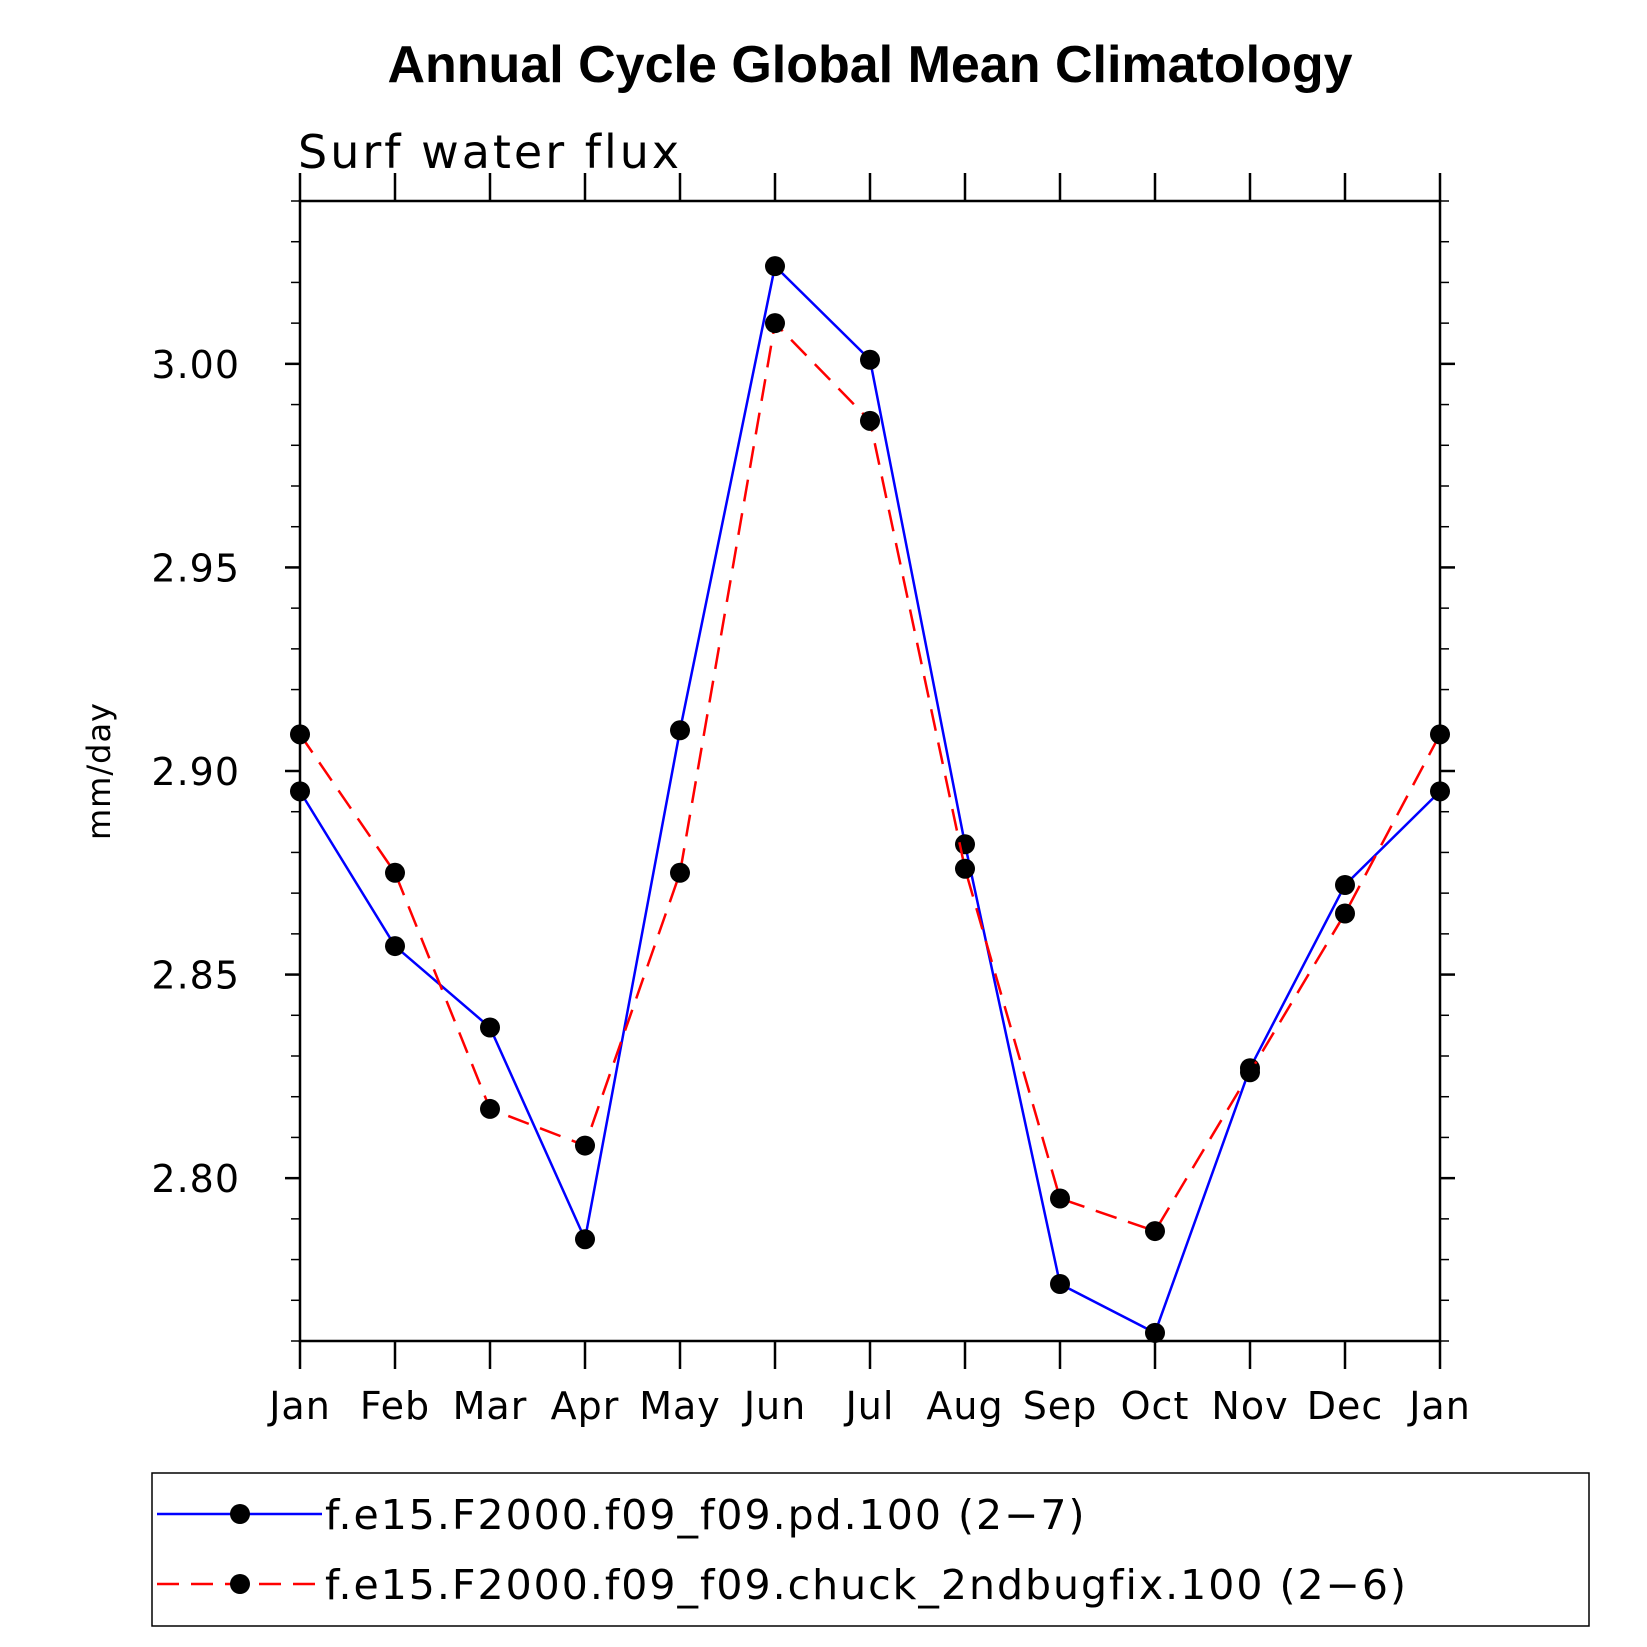  What do you see at coordinates (195, 1179) in the screenshot?
I see `y-tick-label: 2.80` at bounding box center [195, 1179].